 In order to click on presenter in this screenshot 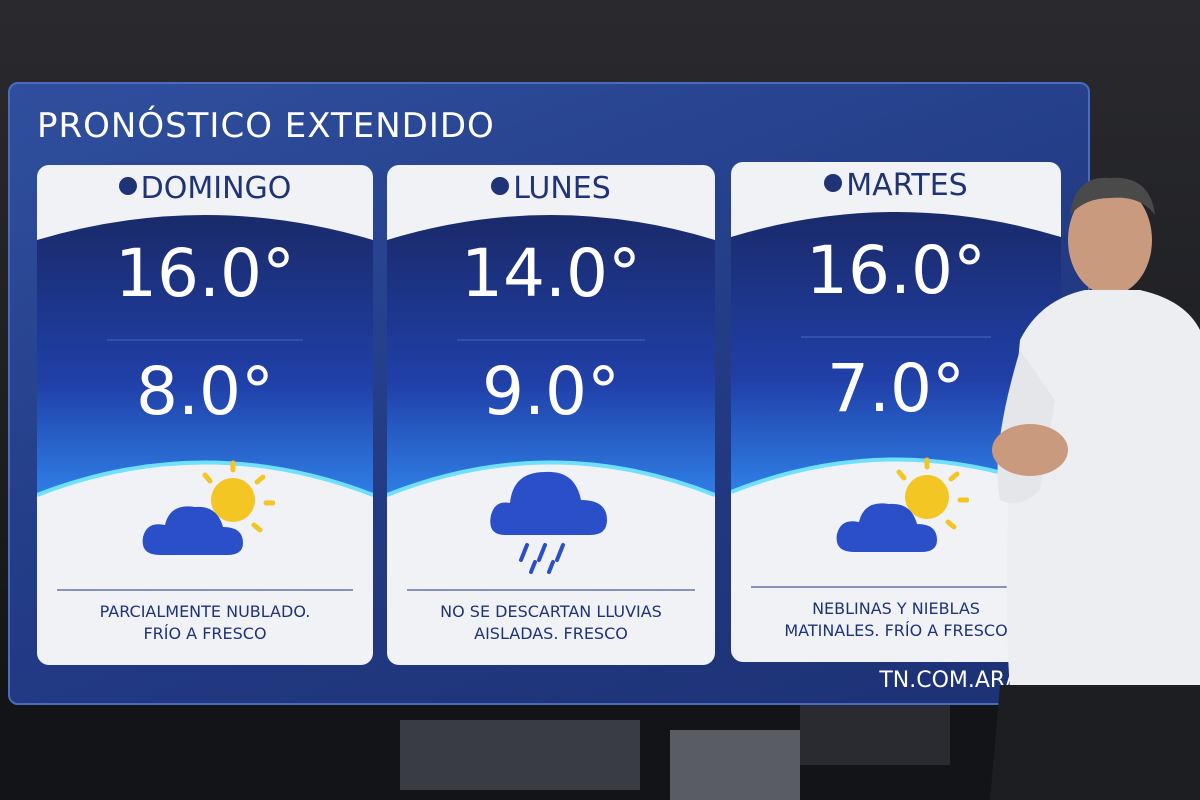, I will do `click(1095, 488)`.